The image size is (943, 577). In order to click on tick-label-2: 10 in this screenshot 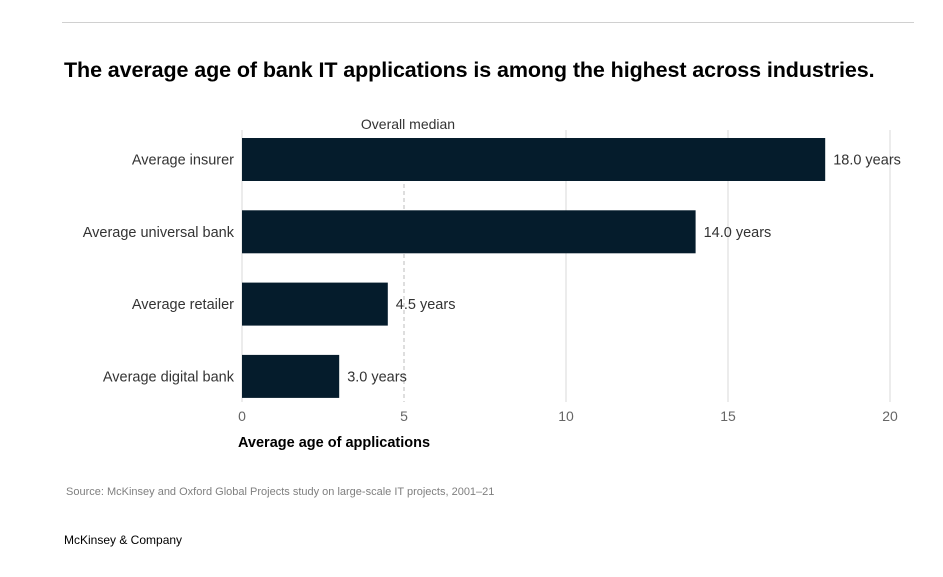, I will do `click(566, 416)`.